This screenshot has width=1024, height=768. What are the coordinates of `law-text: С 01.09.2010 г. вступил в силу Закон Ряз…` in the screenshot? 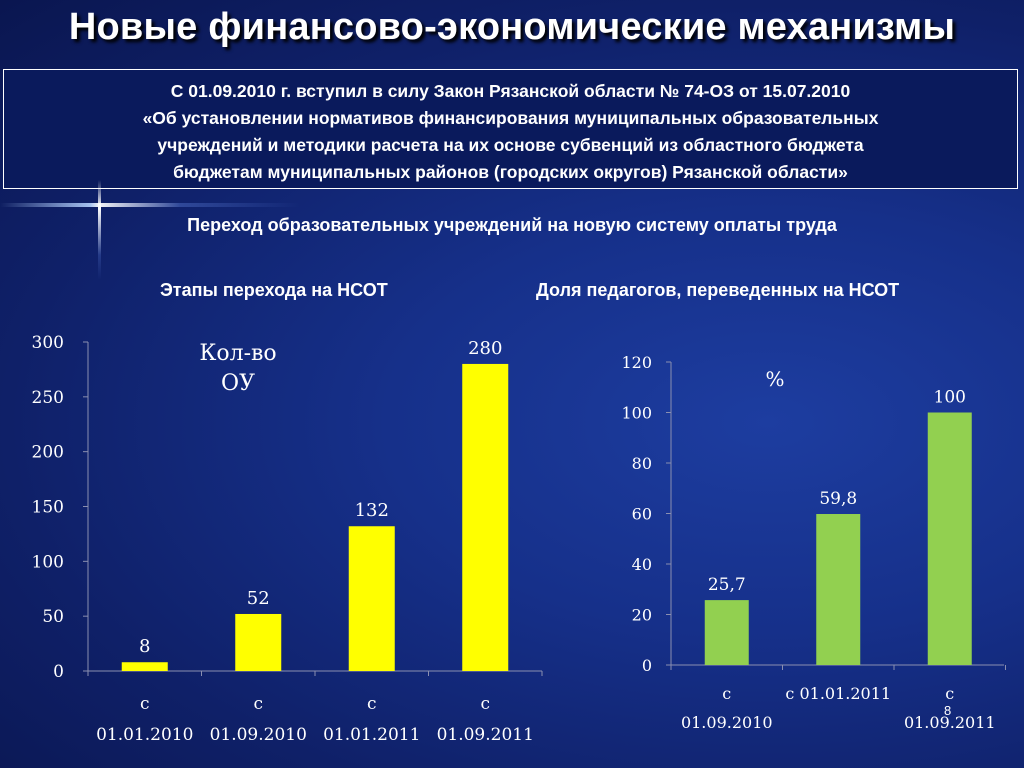 It's located at (510, 132).